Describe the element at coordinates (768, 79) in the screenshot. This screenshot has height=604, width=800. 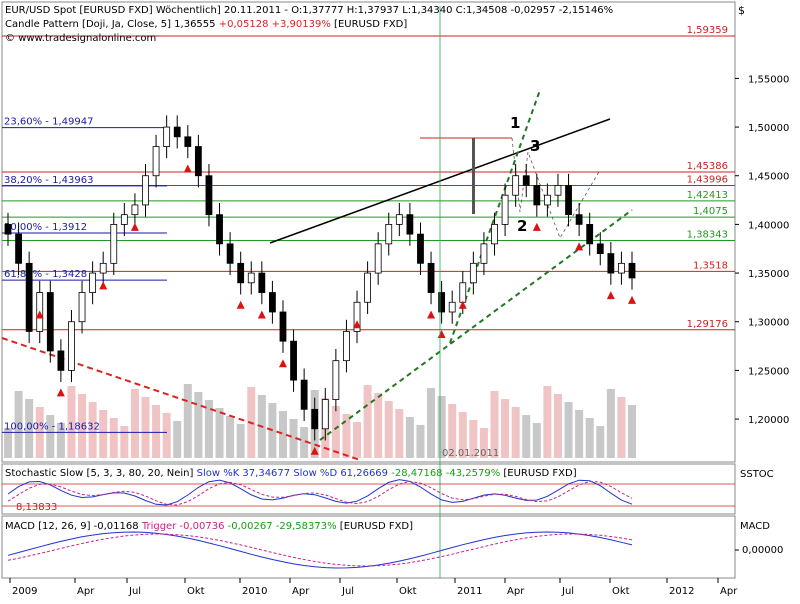
I see `y-tick-label: 1,55000` at that location.